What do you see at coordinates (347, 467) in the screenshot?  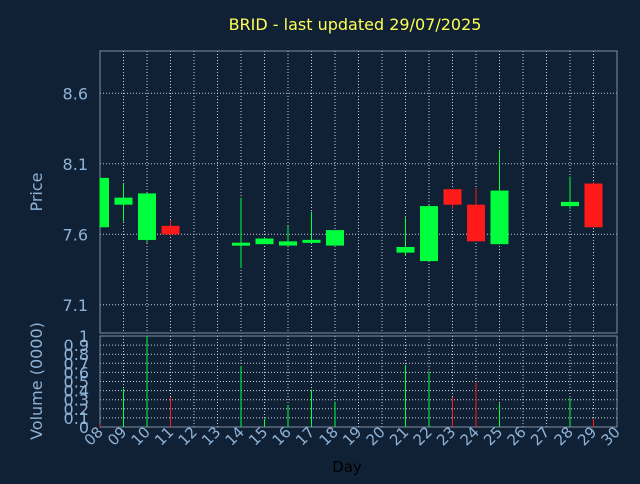 I see `x-axis-label: Day` at bounding box center [347, 467].